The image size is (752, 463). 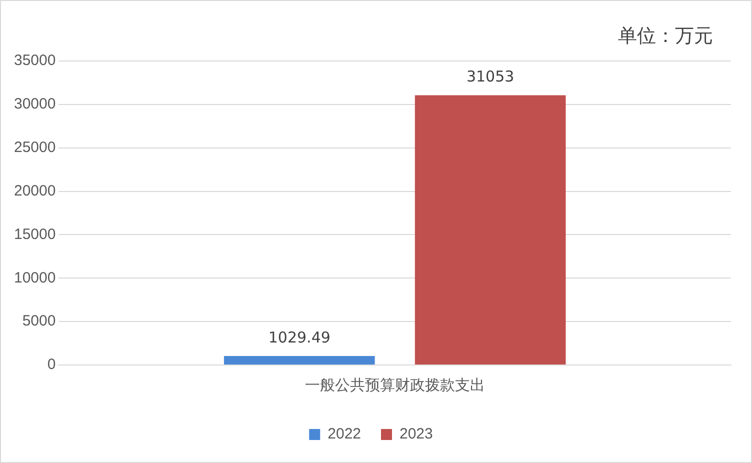 I want to click on x-tick-label: 一般公共预算财政拨款支出, so click(x=394, y=385).